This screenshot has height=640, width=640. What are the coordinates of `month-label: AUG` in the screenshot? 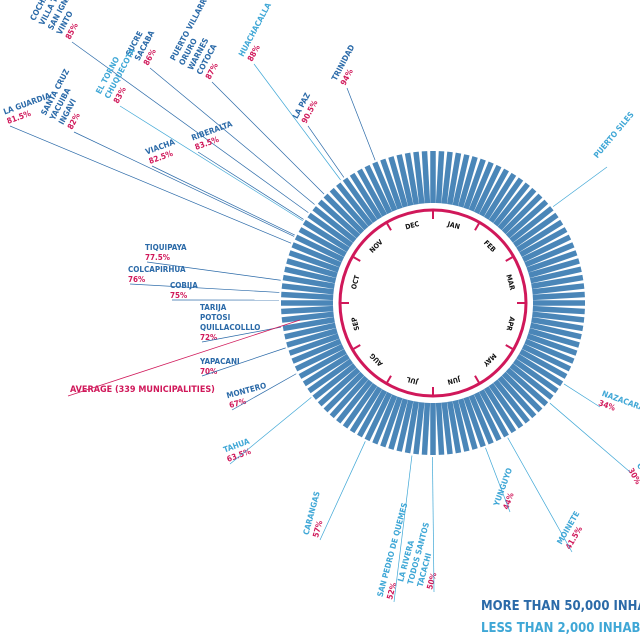 It's located at (376, 359).